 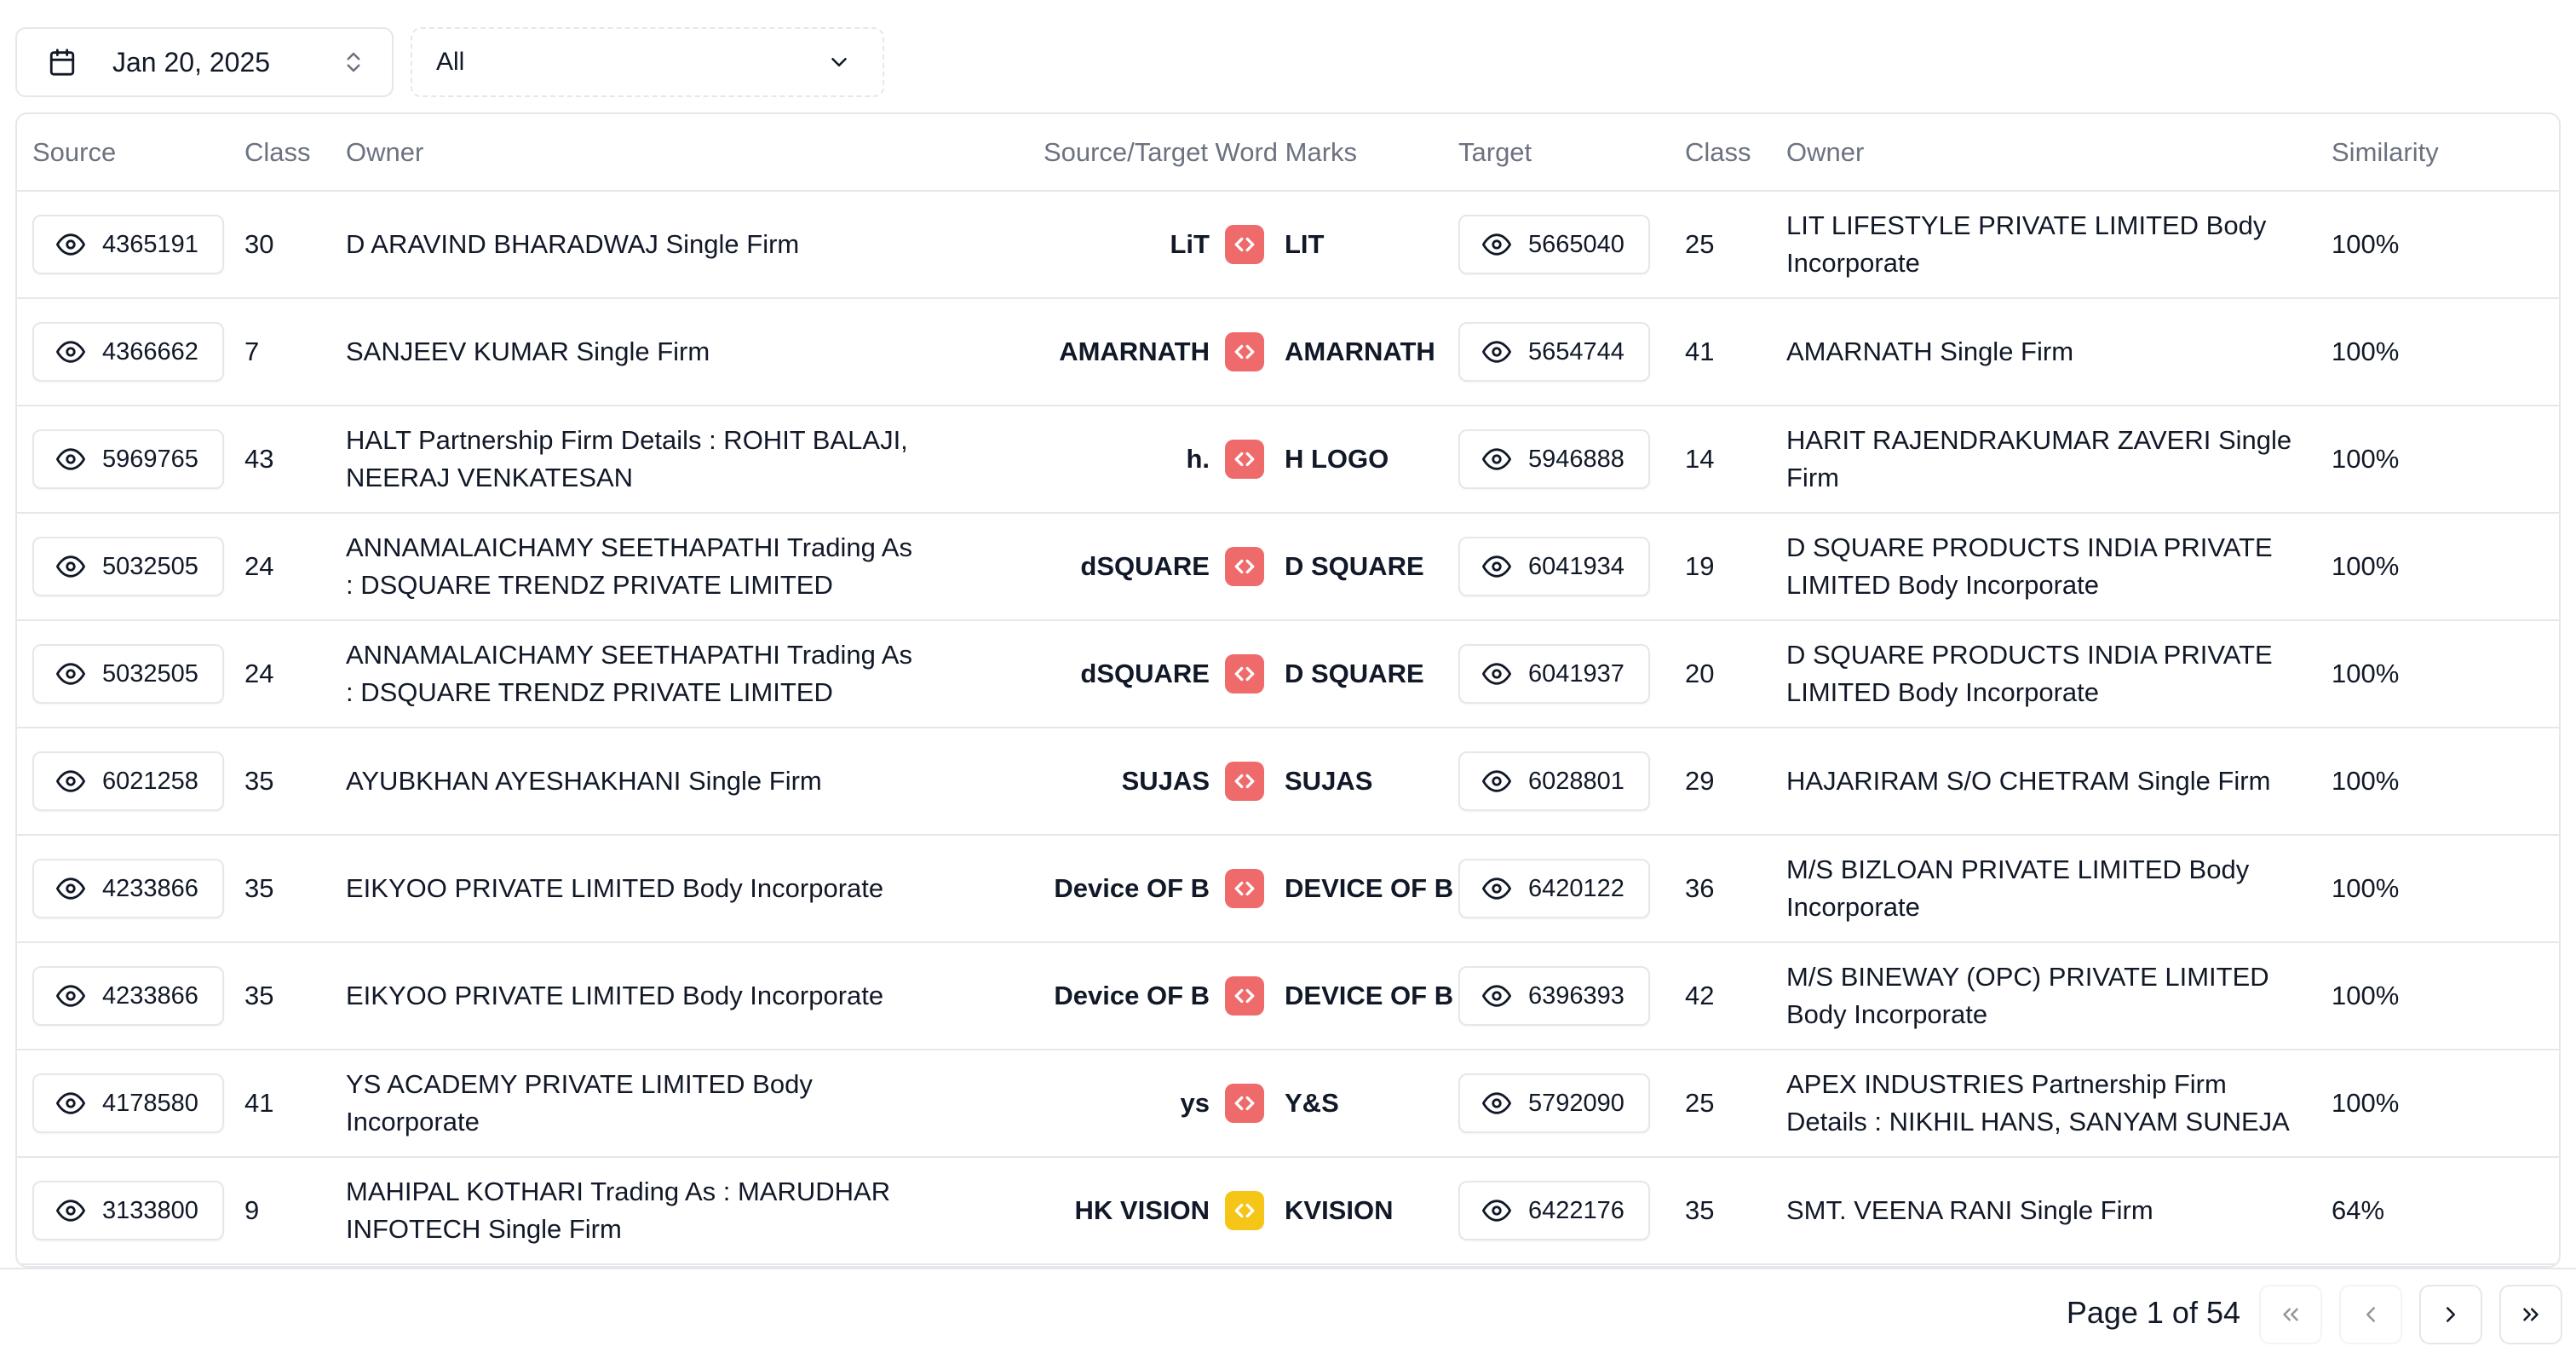 I want to click on target-mark: SUJAS, so click(x=1329, y=781).